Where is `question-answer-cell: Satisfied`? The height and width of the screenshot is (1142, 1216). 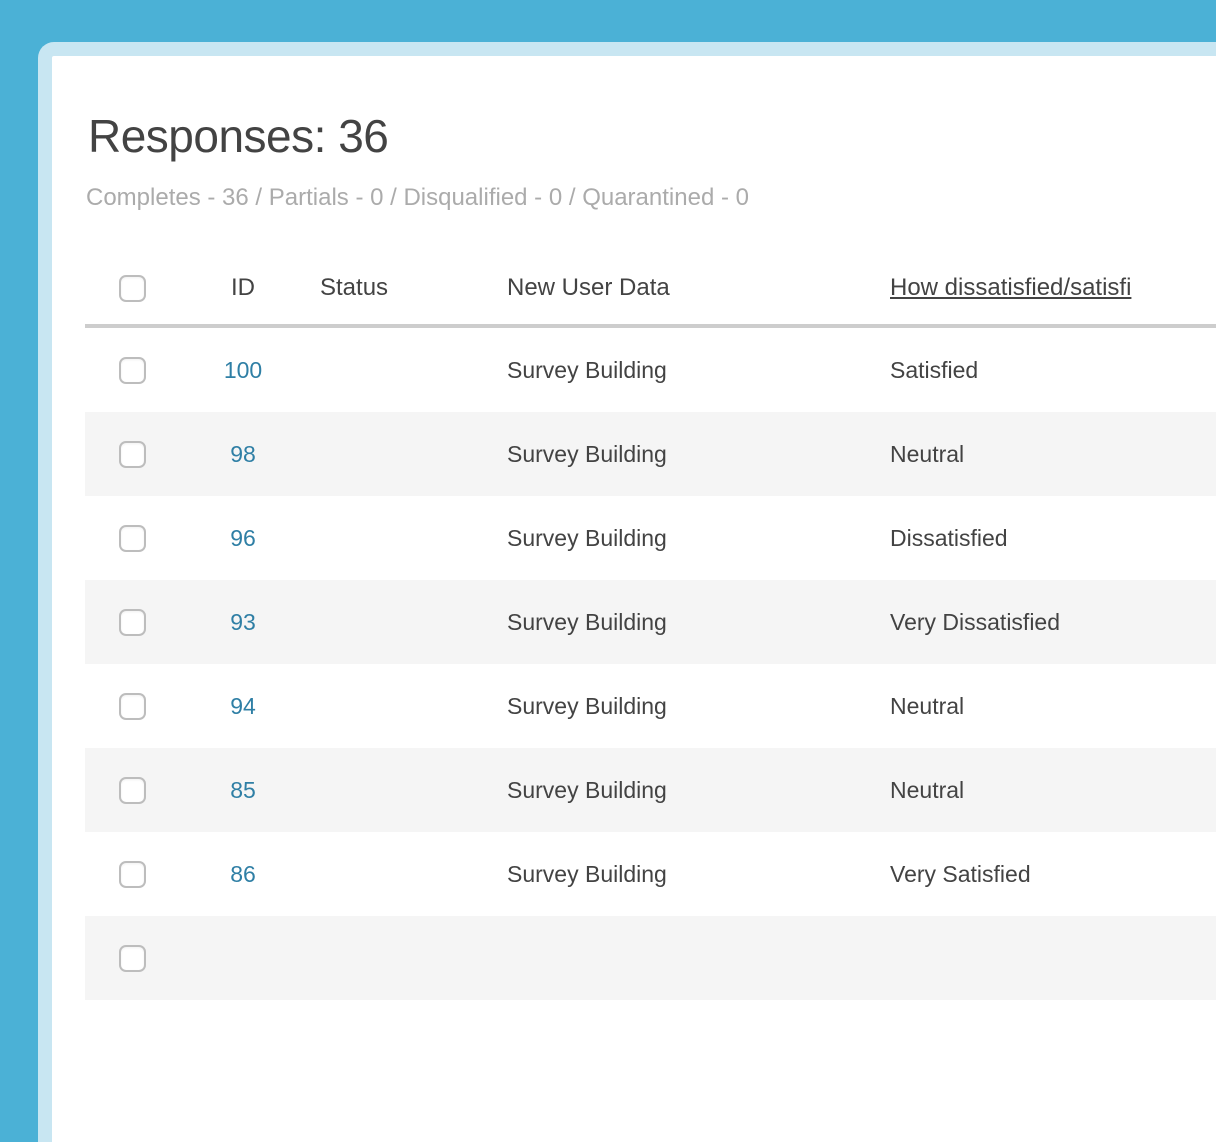
question-answer-cell: Satisfied is located at coordinates (934, 369).